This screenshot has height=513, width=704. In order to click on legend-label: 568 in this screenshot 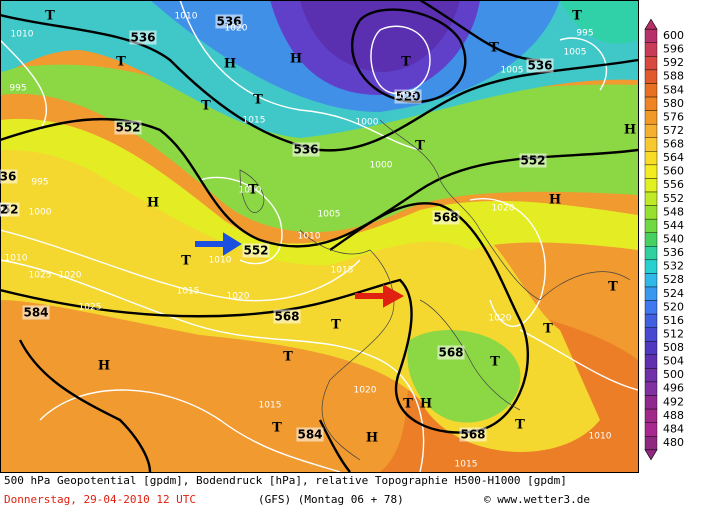, I will do `click(673, 144)`.